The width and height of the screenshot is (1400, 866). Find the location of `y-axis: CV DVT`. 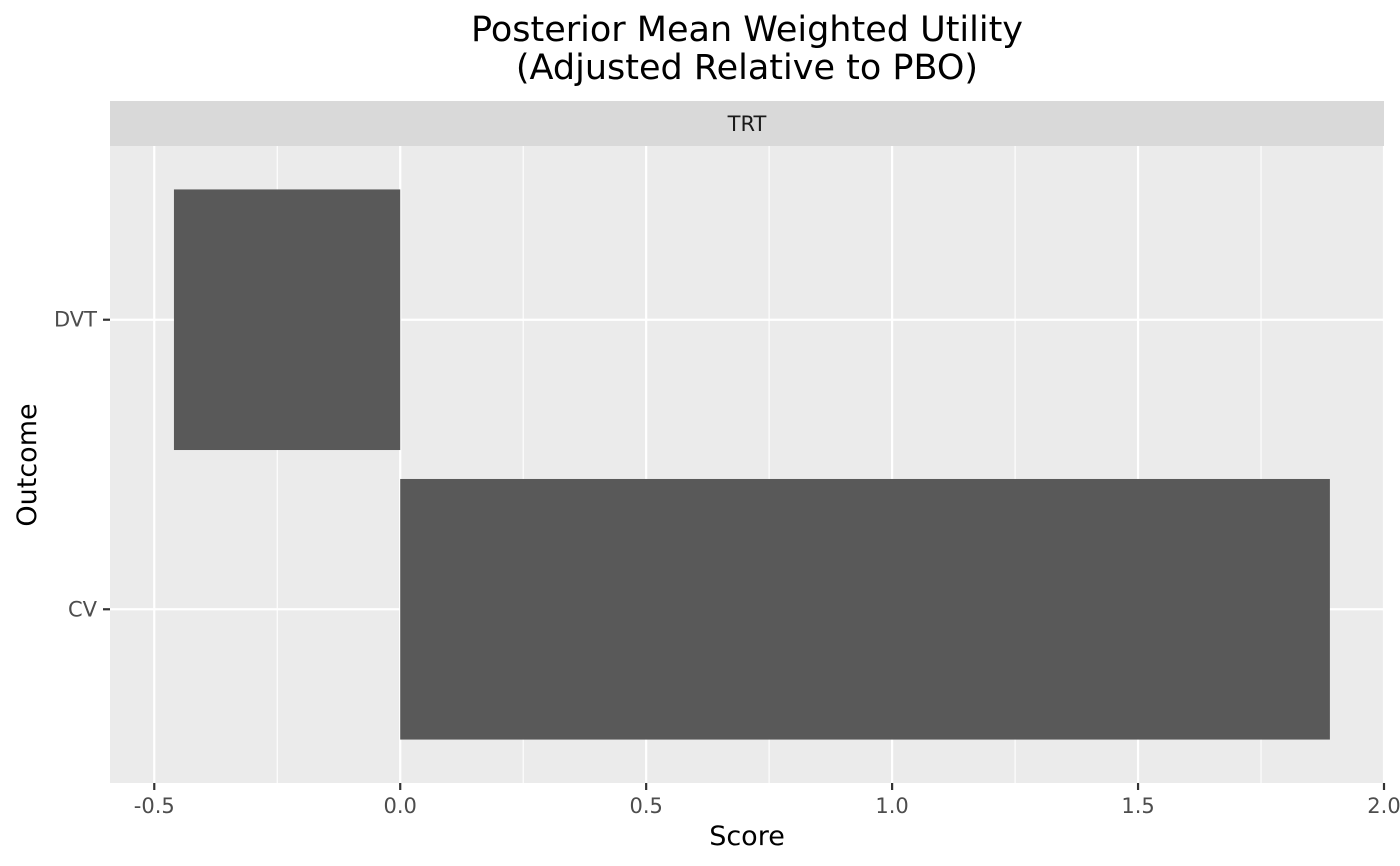

y-axis: CV DVT is located at coordinates (82, 464).